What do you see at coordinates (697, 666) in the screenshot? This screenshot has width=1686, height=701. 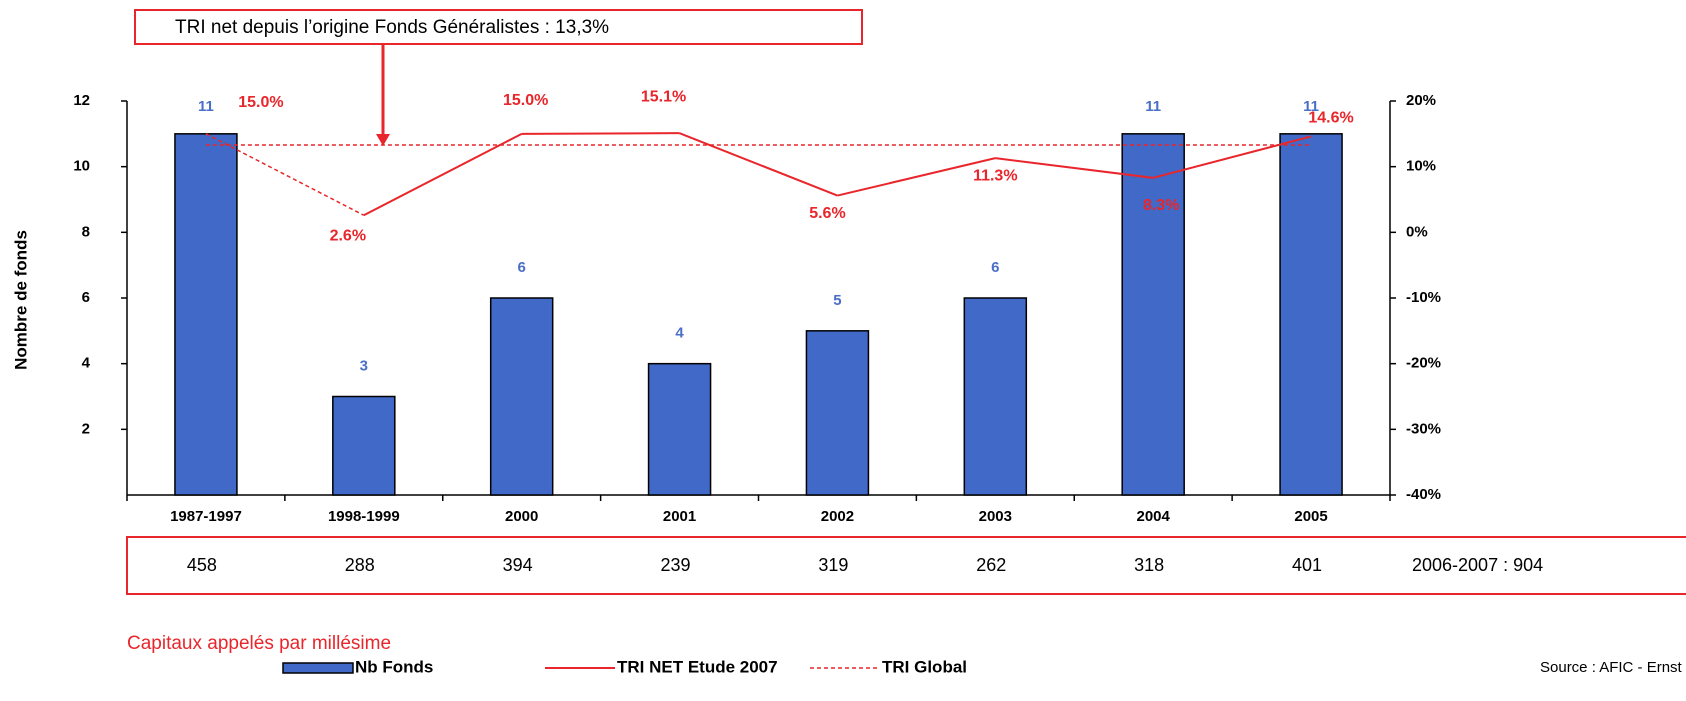 I see `legend-label: TRI NET Etude 2007` at bounding box center [697, 666].